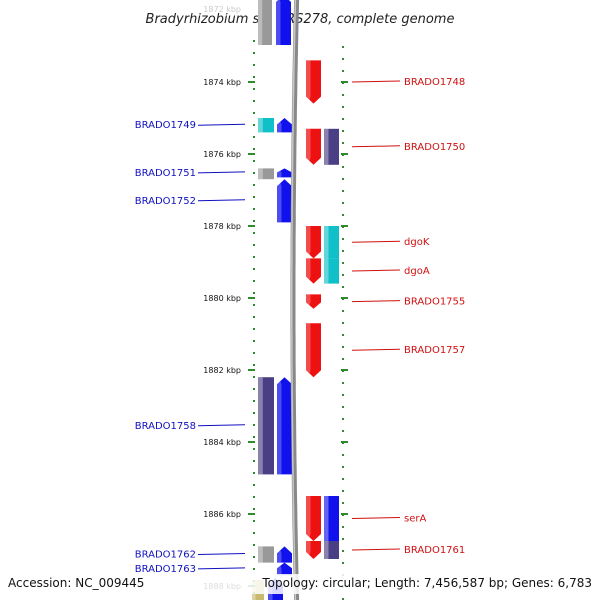  What do you see at coordinates (331, 146) in the screenshot?
I see `cog-block-brado1750` at bounding box center [331, 146].